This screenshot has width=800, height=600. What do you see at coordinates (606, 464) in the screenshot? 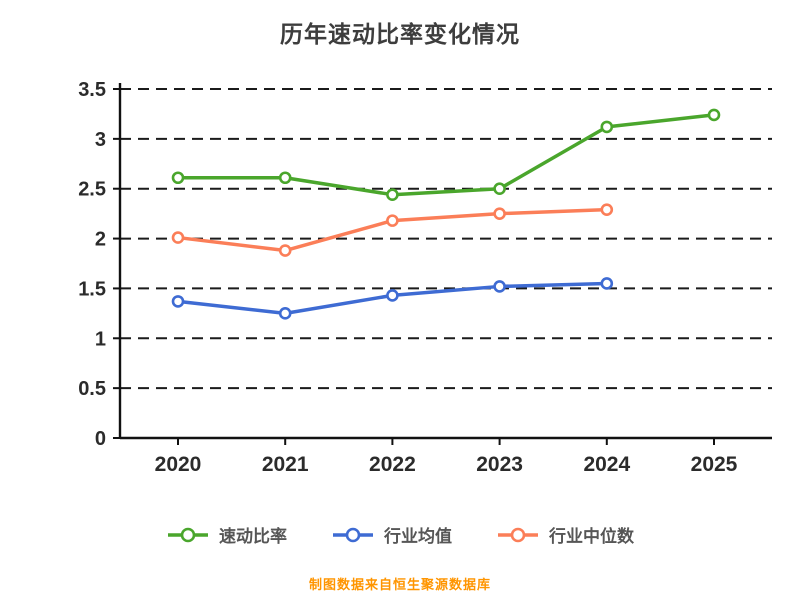
I see `x-tick-label: 2024` at bounding box center [606, 464].